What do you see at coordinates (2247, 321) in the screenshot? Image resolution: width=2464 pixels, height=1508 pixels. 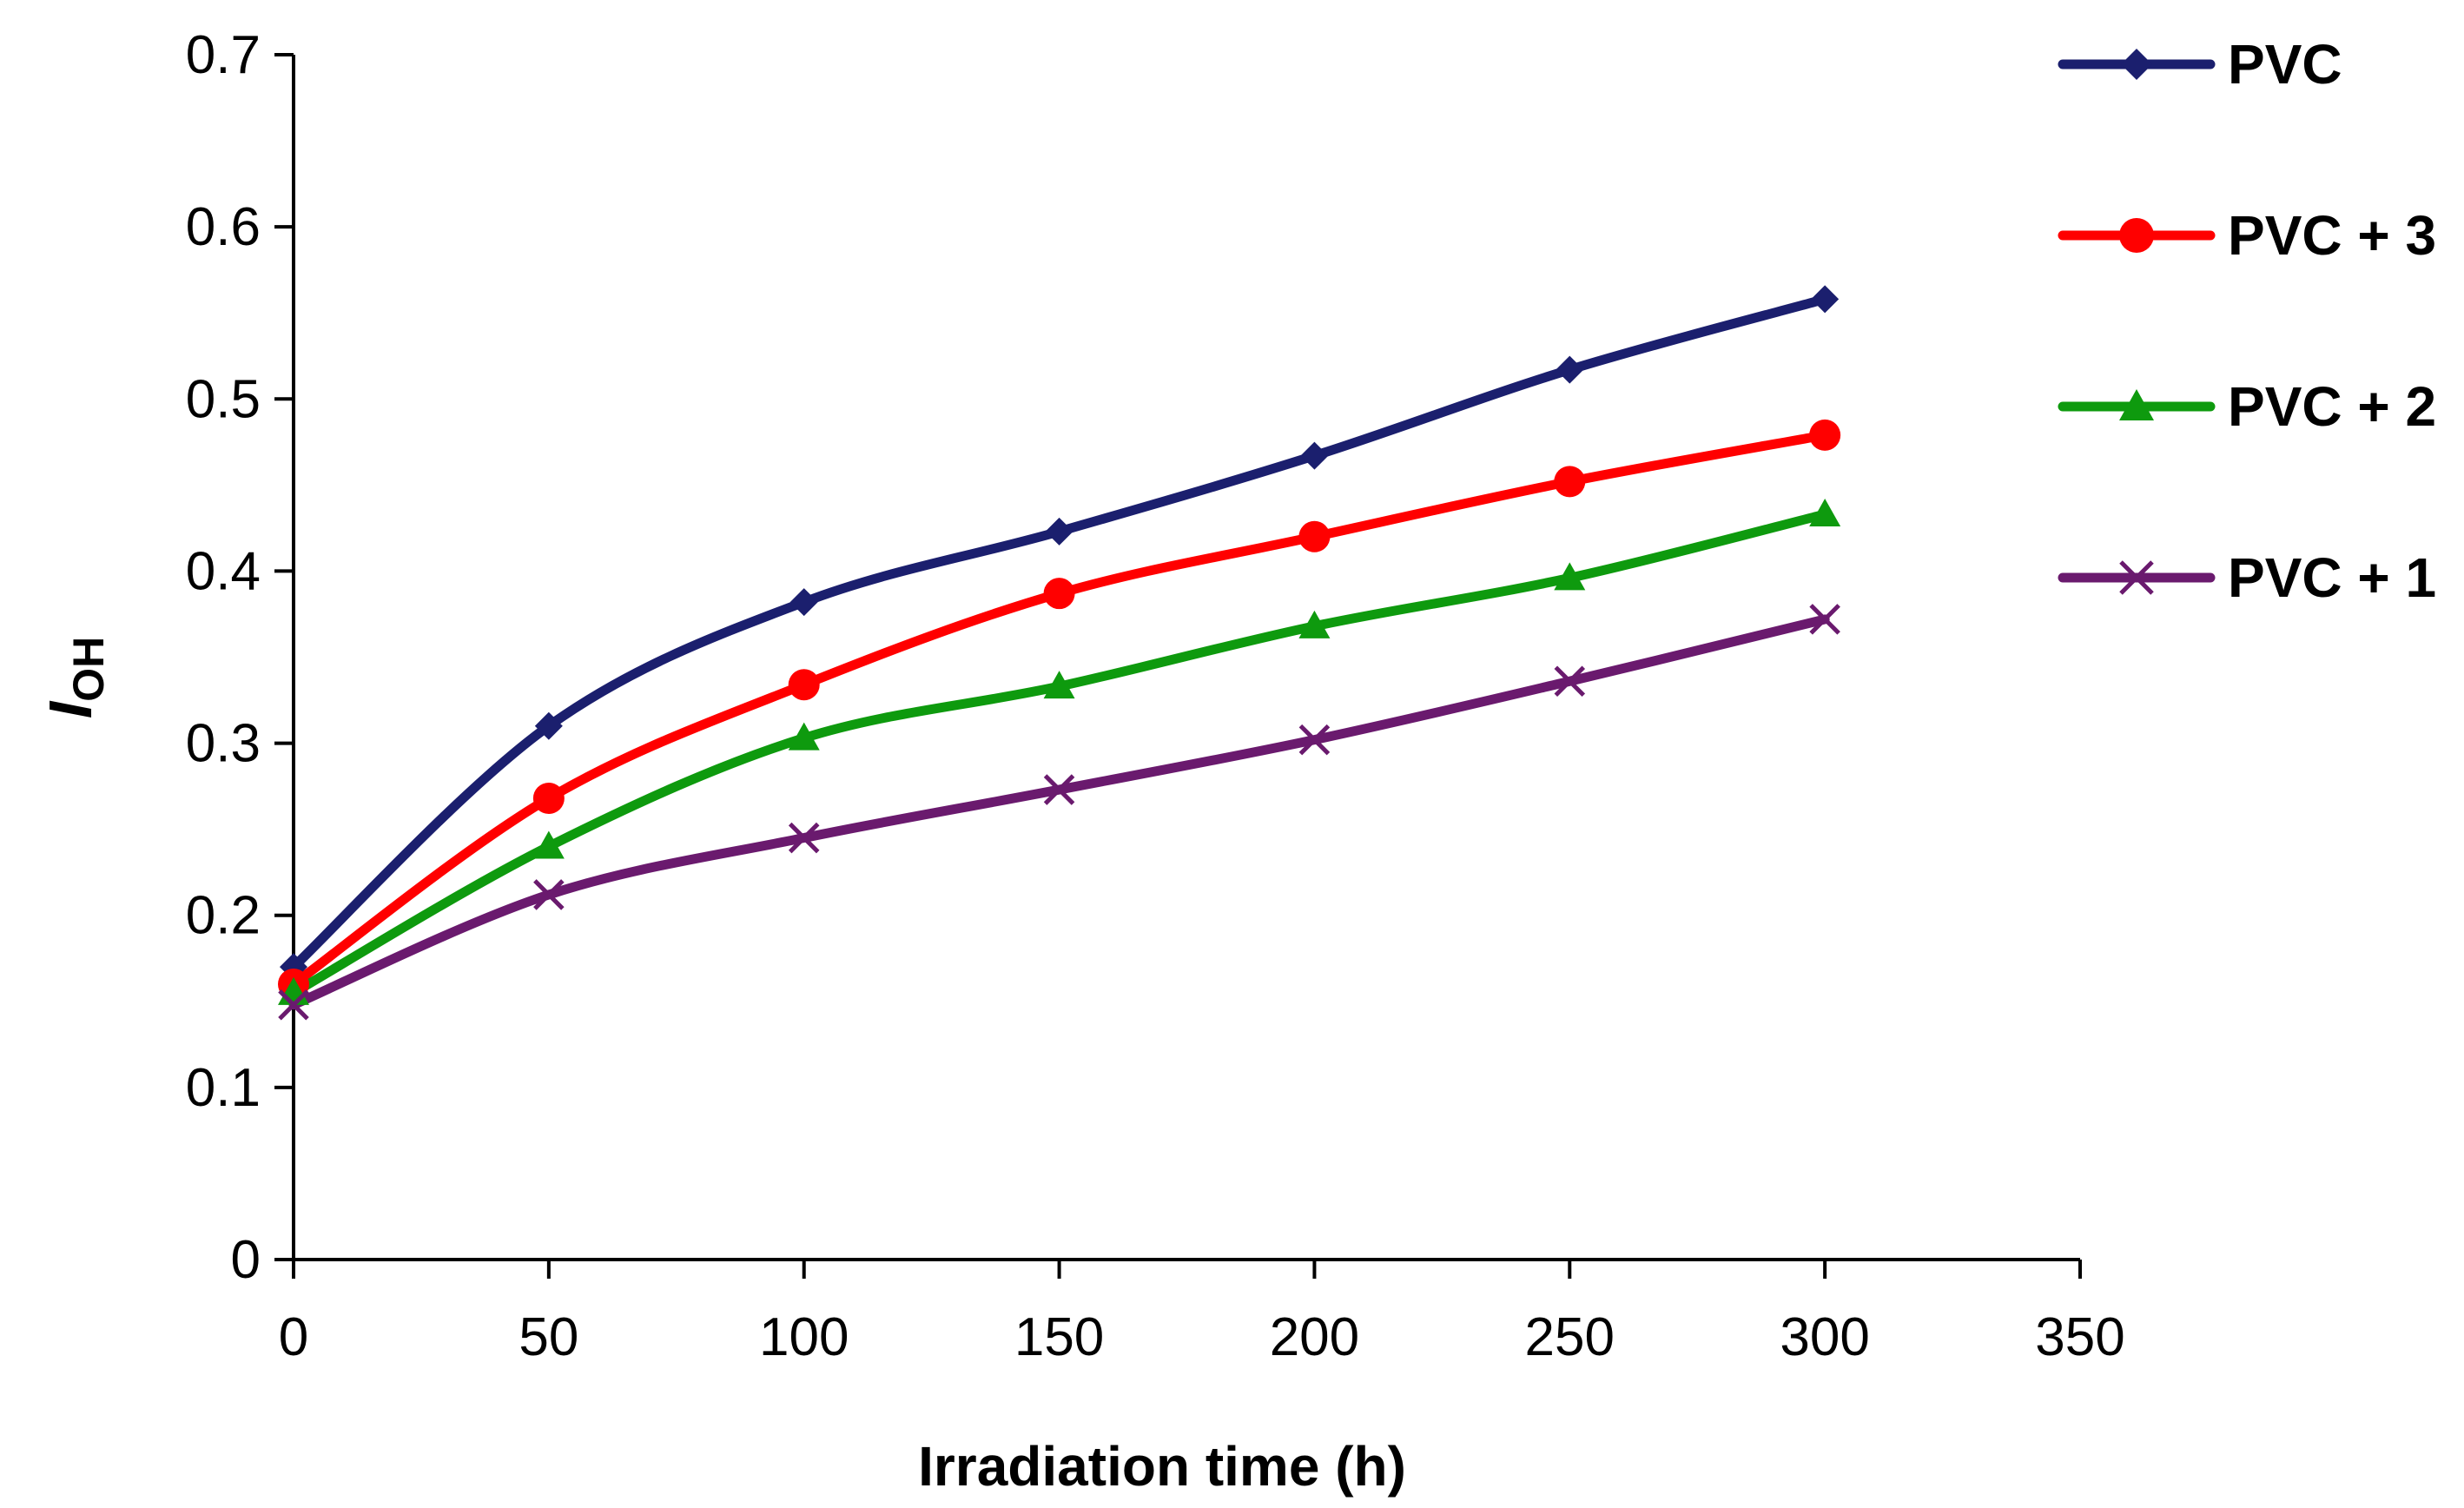 I see `legend: PVC PVC + 3 PVC + 2 PVC + 1` at bounding box center [2247, 321].